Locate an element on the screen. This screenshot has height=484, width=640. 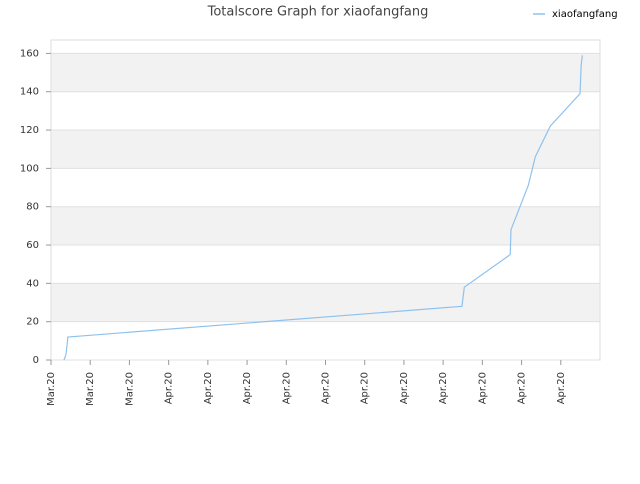
y-tick-label: 140 is located at coordinates (29, 92).